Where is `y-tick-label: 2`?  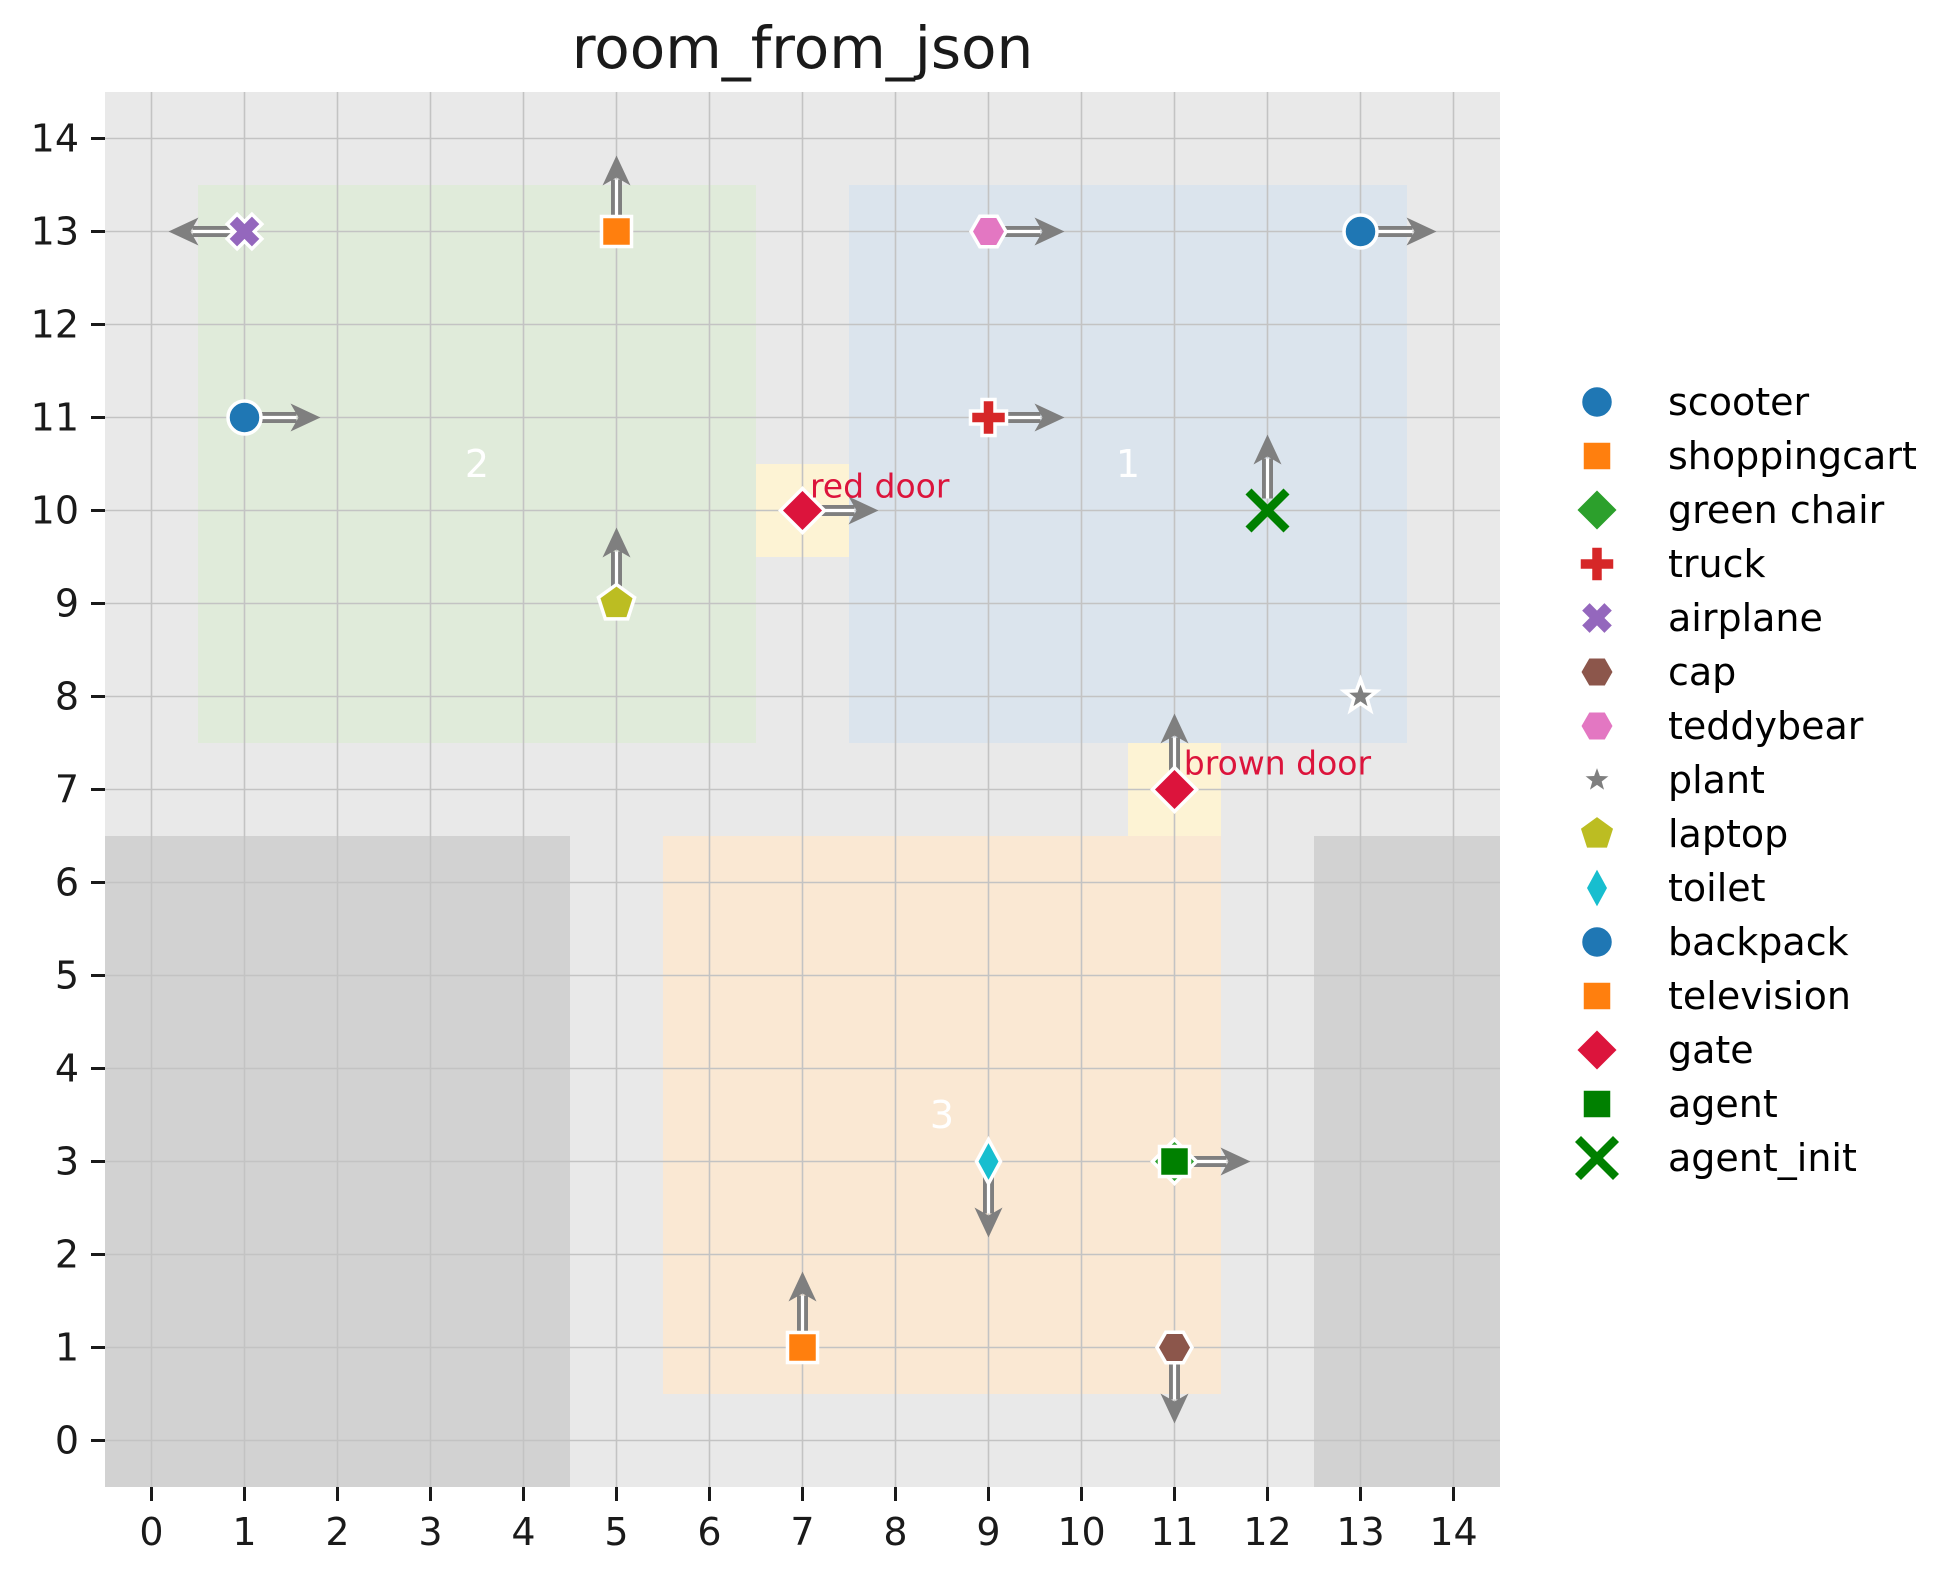 y-tick-label: 2 is located at coordinates (67, 1255).